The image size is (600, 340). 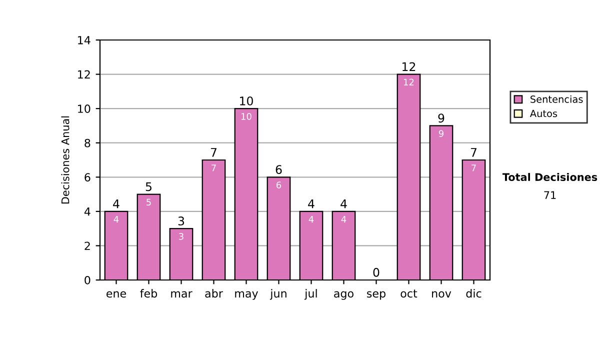 What do you see at coordinates (550, 195) in the screenshot?
I see `text: 71` at bounding box center [550, 195].